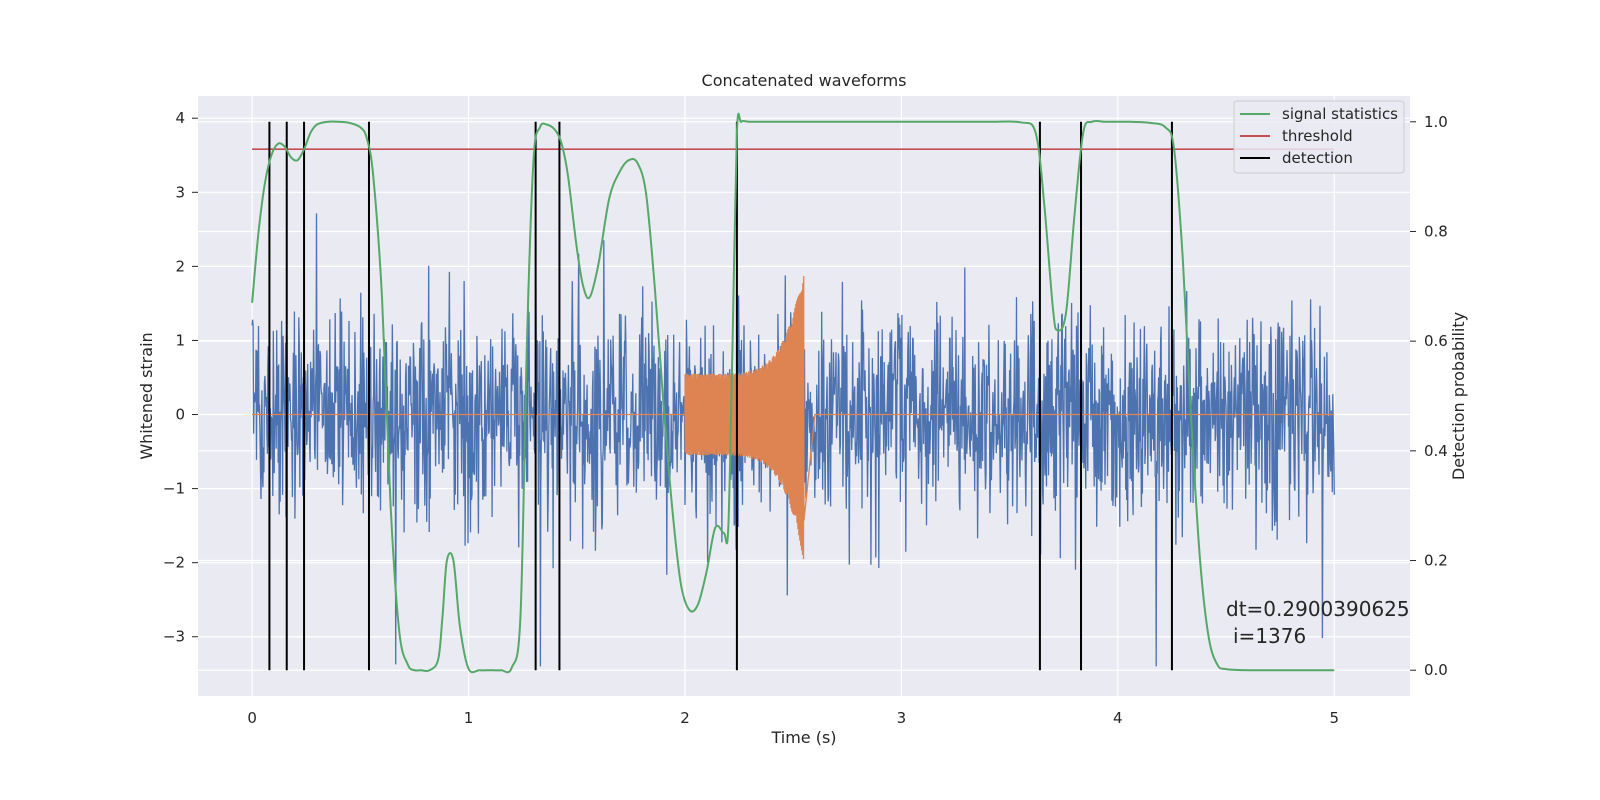 Image resolution: width=1600 pixels, height=800 pixels. I want to click on y2-tick-label: 0.2, so click(1436, 561).